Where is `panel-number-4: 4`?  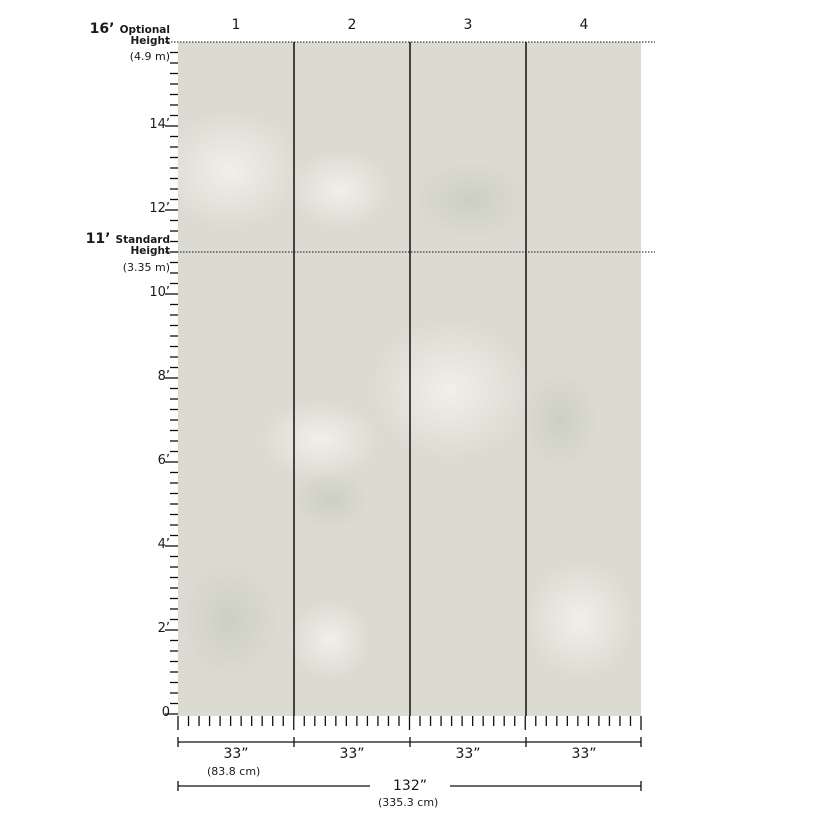 panel-number-4: 4 is located at coordinates (584, 25).